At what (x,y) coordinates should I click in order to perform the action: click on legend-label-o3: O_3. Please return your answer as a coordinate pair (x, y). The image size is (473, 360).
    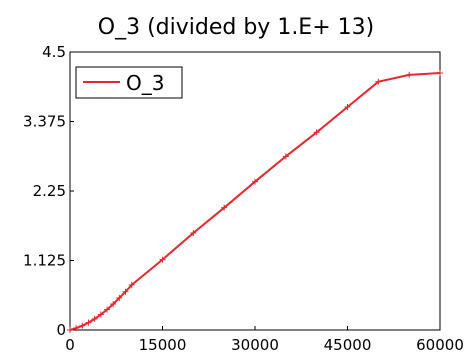
    Looking at the image, I should click on (145, 83).